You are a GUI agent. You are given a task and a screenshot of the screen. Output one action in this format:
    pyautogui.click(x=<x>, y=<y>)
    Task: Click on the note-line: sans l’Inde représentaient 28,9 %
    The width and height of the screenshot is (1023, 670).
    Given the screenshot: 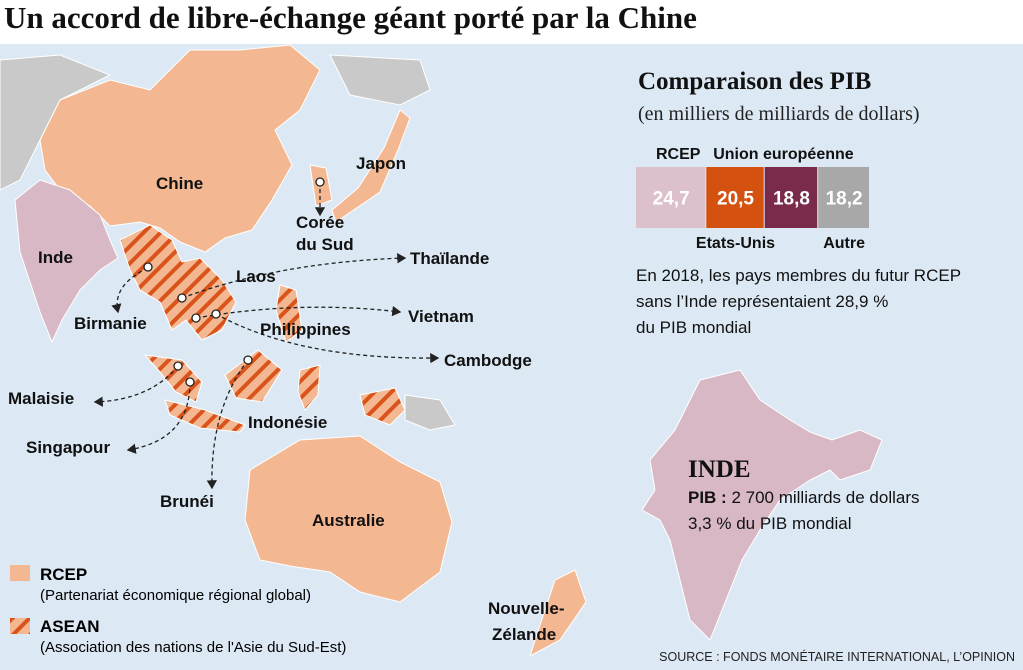 What is the action you would take?
    pyautogui.click(x=762, y=301)
    